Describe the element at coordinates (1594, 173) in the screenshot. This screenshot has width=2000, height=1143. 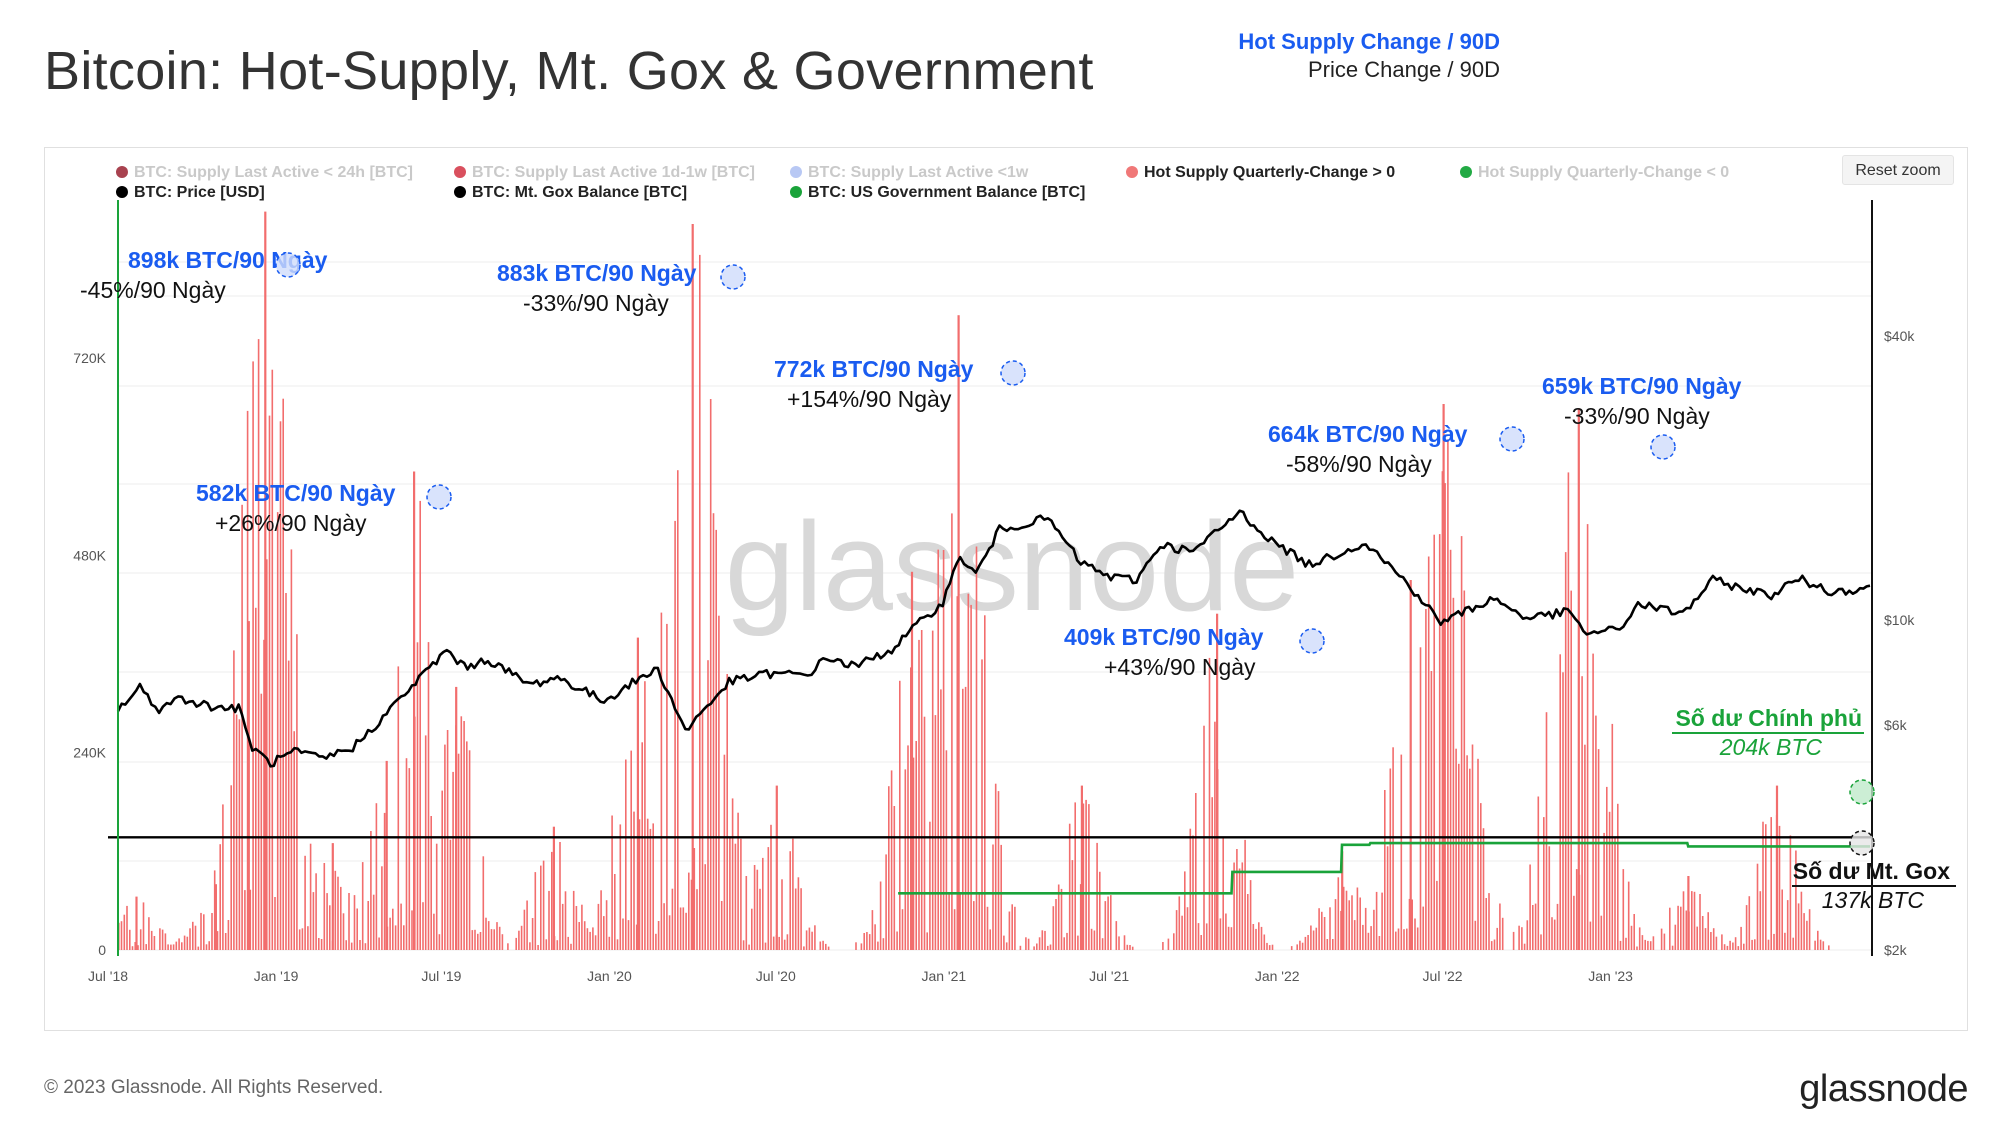
I see `legend-hot-supply-neg: Hot Supply Quarterly-Change < 0` at that location.